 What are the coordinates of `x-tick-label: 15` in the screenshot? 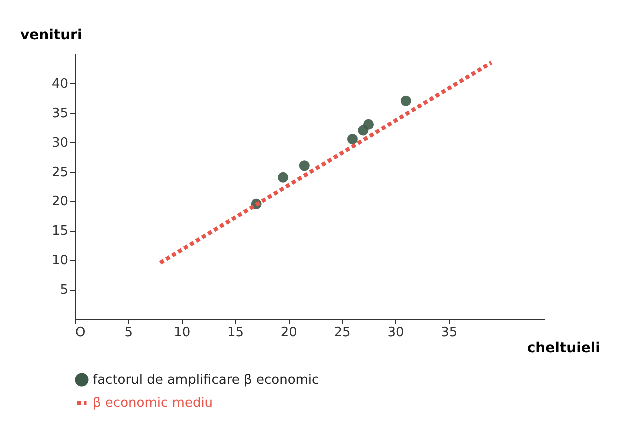 It's located at (235, 333).